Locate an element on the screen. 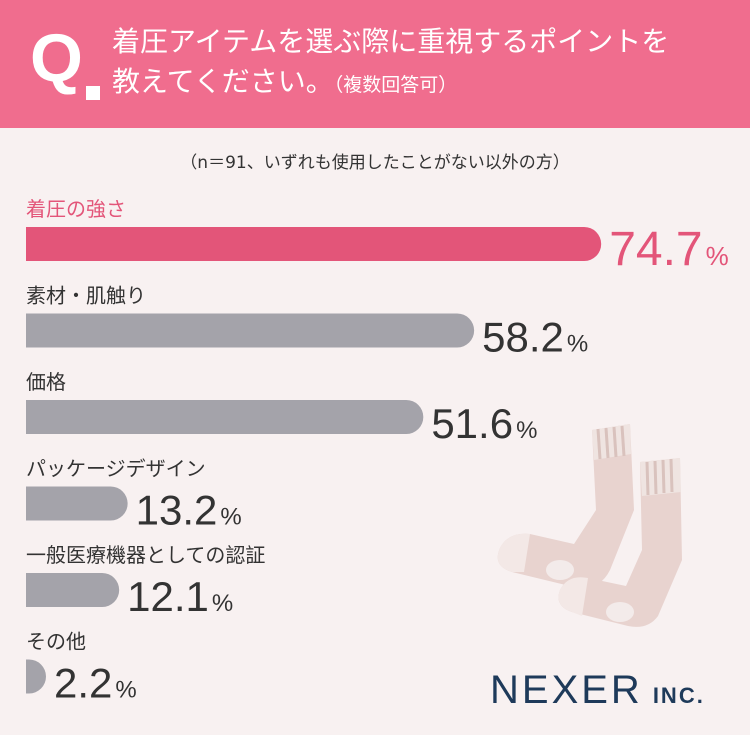 This screenshot has width=750, height=735. sample-note: （n＝91、いずれも使用したことがない以外の方） is located at coordinates (375, 163).